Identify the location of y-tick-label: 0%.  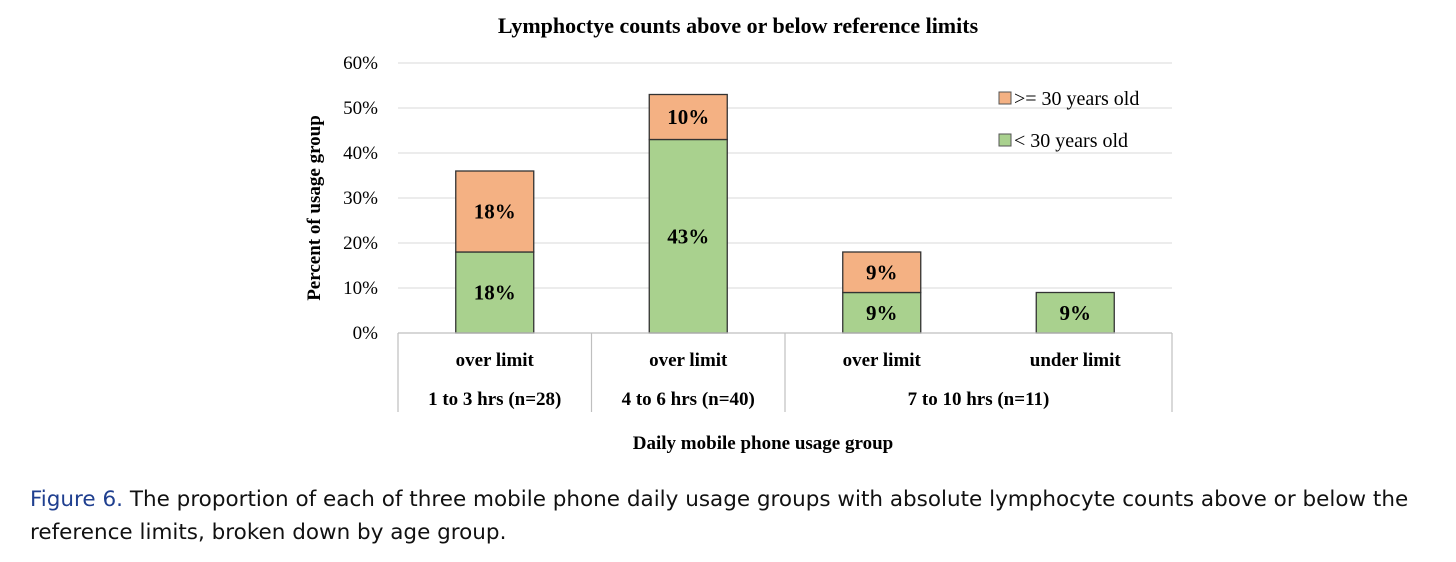
(366, 333).